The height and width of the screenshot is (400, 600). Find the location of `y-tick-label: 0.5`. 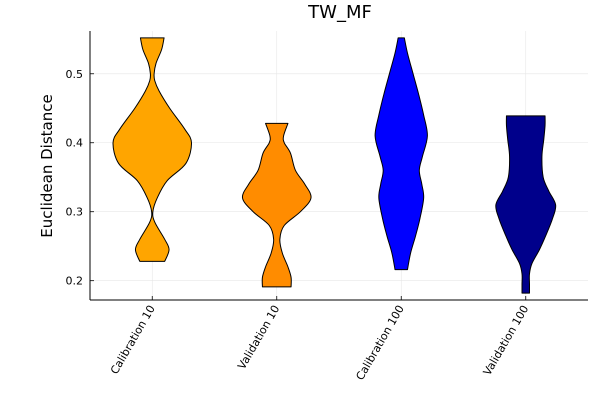

y-tick-label: 0.5 is located at coordinates (75, 74).